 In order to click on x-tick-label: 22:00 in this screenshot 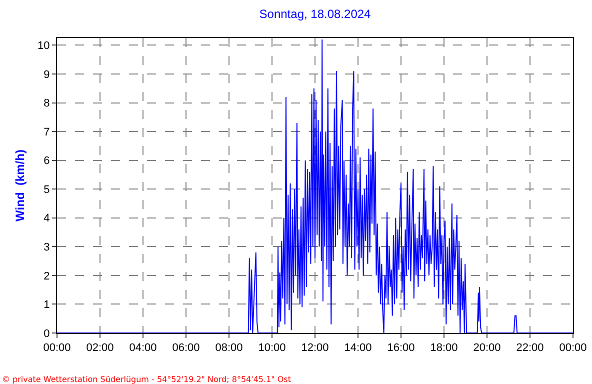, I will do `click(530, 348)`.